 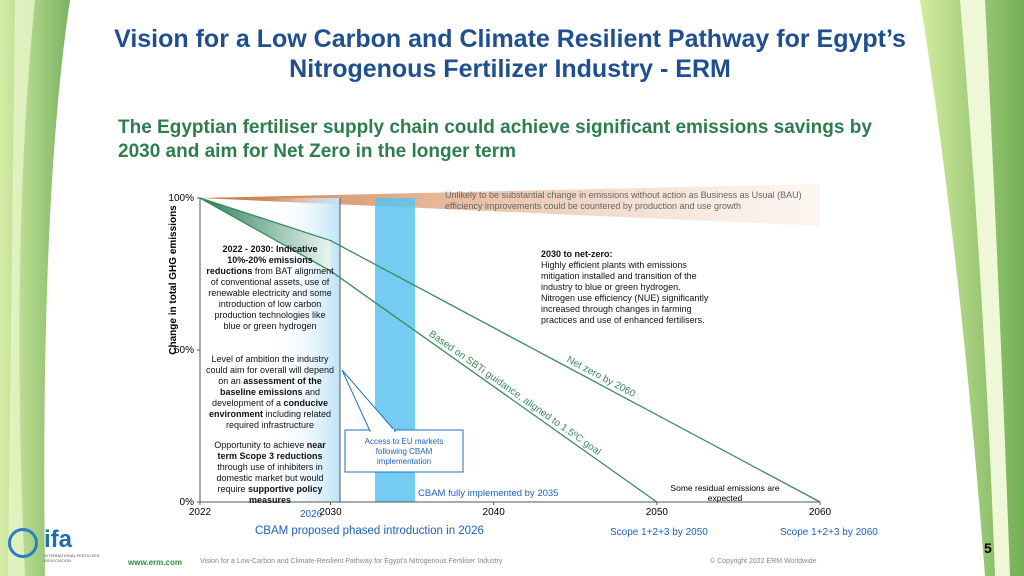 I want to click on scope-2060: Scope 1+2+3 by 2060, so click(x=829, y=532).